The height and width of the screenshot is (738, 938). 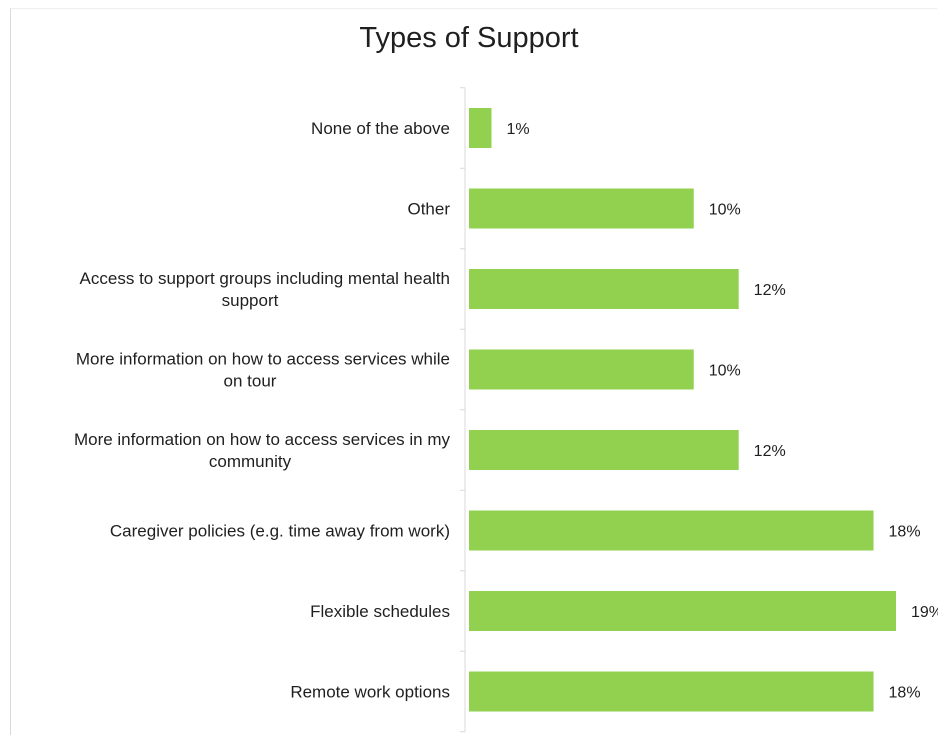 What do you see at coordinates (370, 692) in the screenshot?
I see `category-label: Remote work options` at bounding box center [370, 692].